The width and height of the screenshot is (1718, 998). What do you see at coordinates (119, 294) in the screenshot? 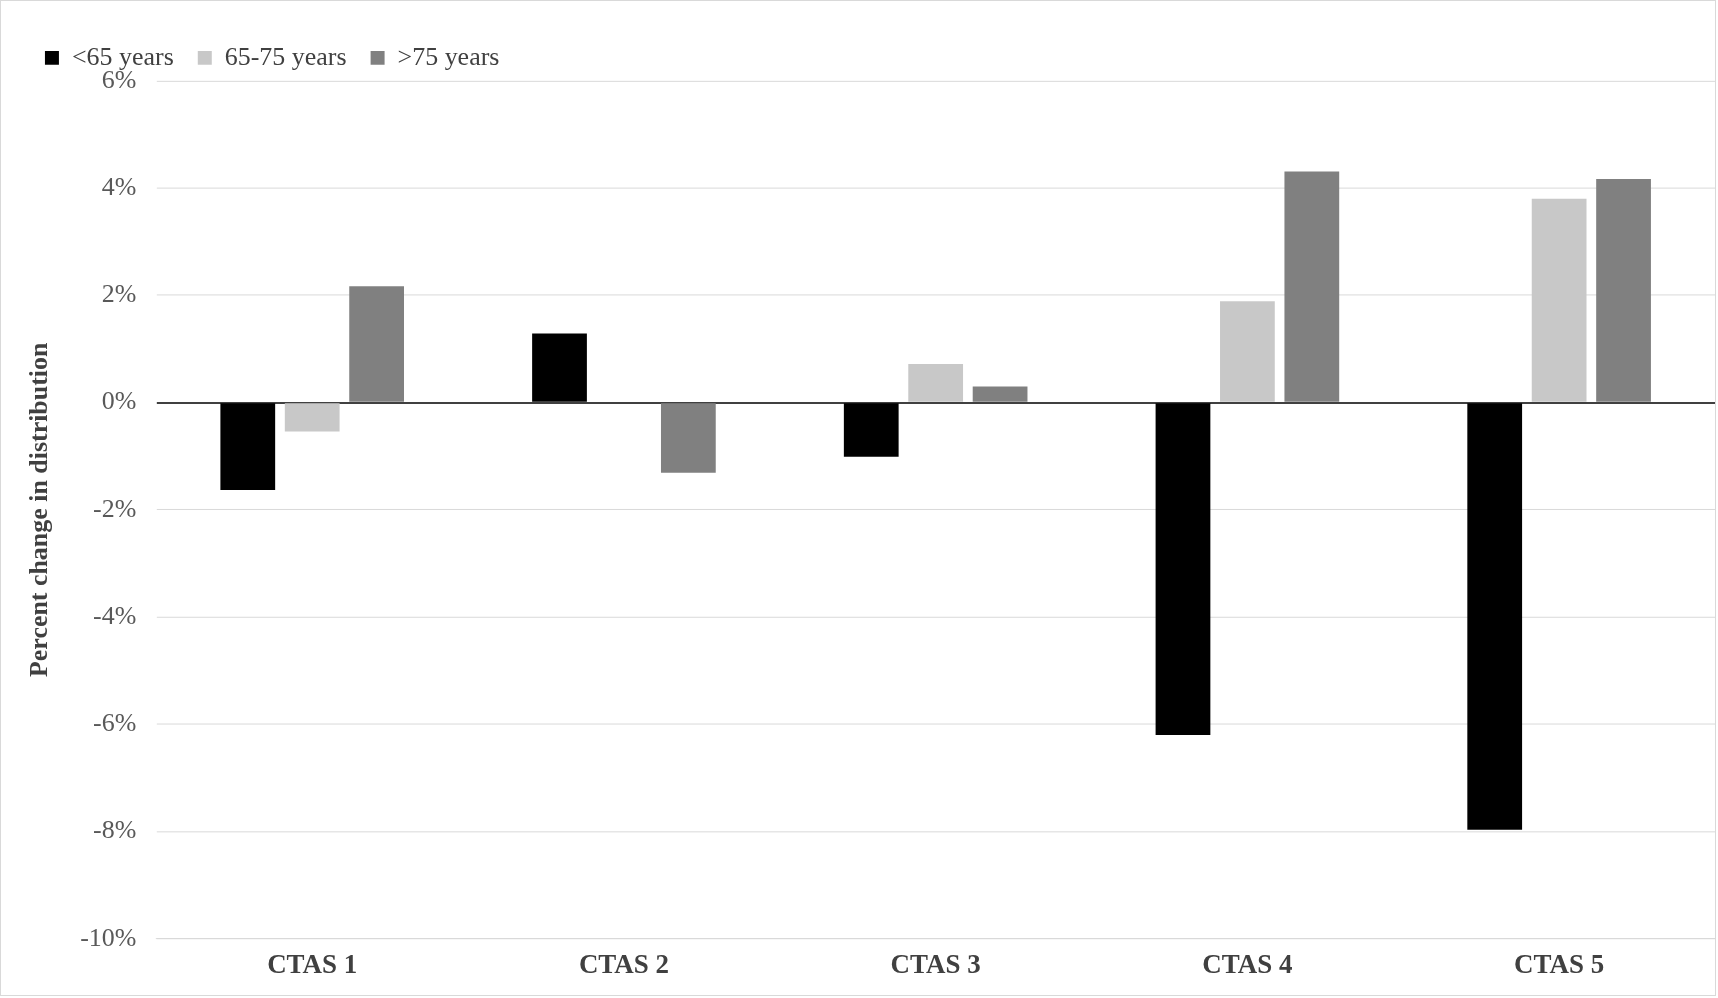
I see `y-tick-label: 2%` at bounding box center [119, 294].